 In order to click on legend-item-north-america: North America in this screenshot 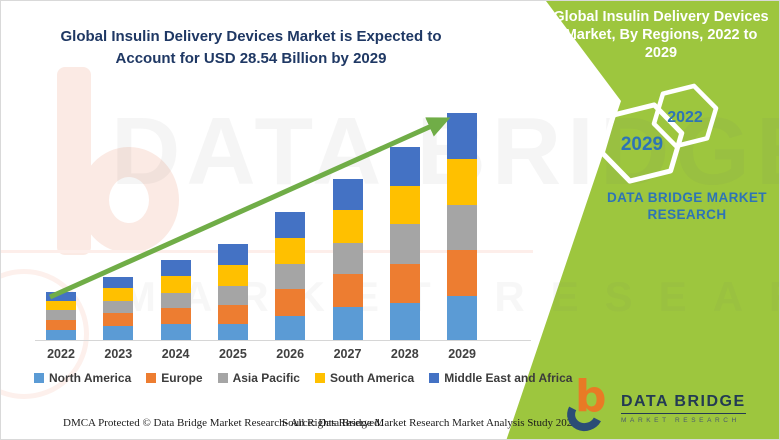, I will do `click(82, 378)`.